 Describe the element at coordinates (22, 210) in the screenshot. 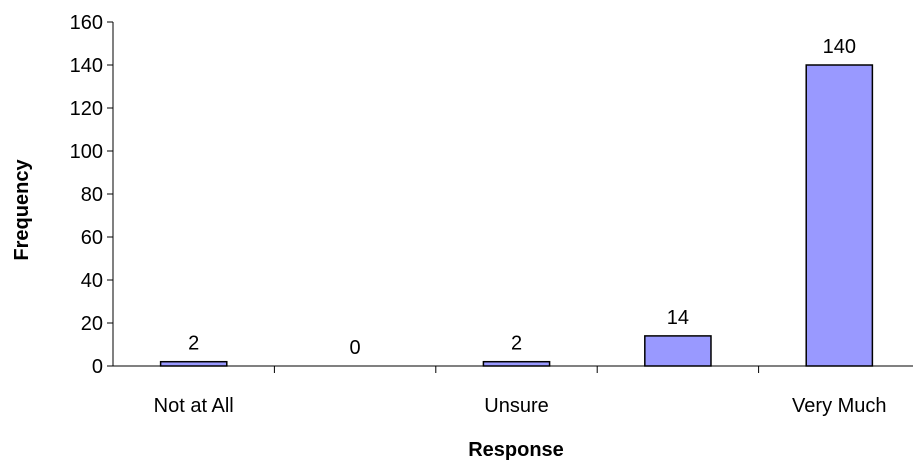

I see `y-axis-title: Frequency` at that location.